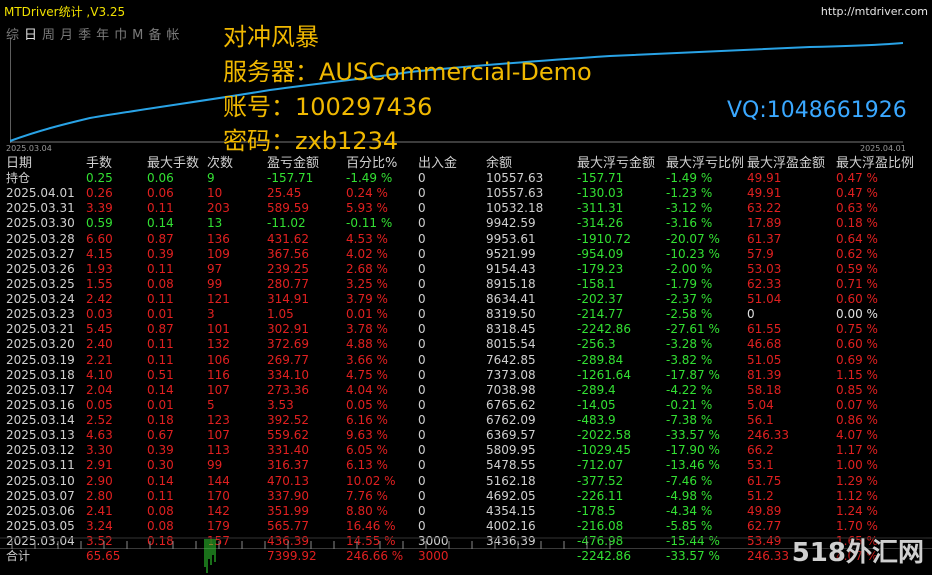 Image resolution: width=932 pixels, height=575 pixels. What do you see at coordinates (19, 163) in the screenshot?
I see `date-header: 日期` at bounding box center [19, 163].